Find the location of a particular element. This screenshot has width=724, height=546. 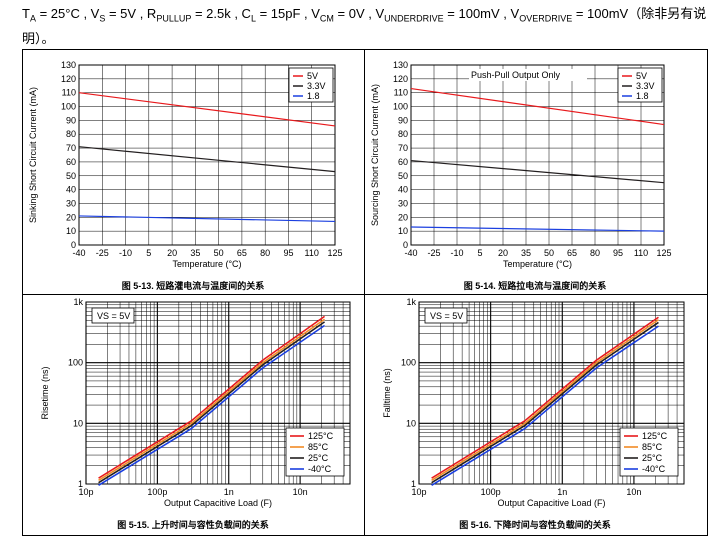

series-line-1.8 is located at coordinates (537, 229).